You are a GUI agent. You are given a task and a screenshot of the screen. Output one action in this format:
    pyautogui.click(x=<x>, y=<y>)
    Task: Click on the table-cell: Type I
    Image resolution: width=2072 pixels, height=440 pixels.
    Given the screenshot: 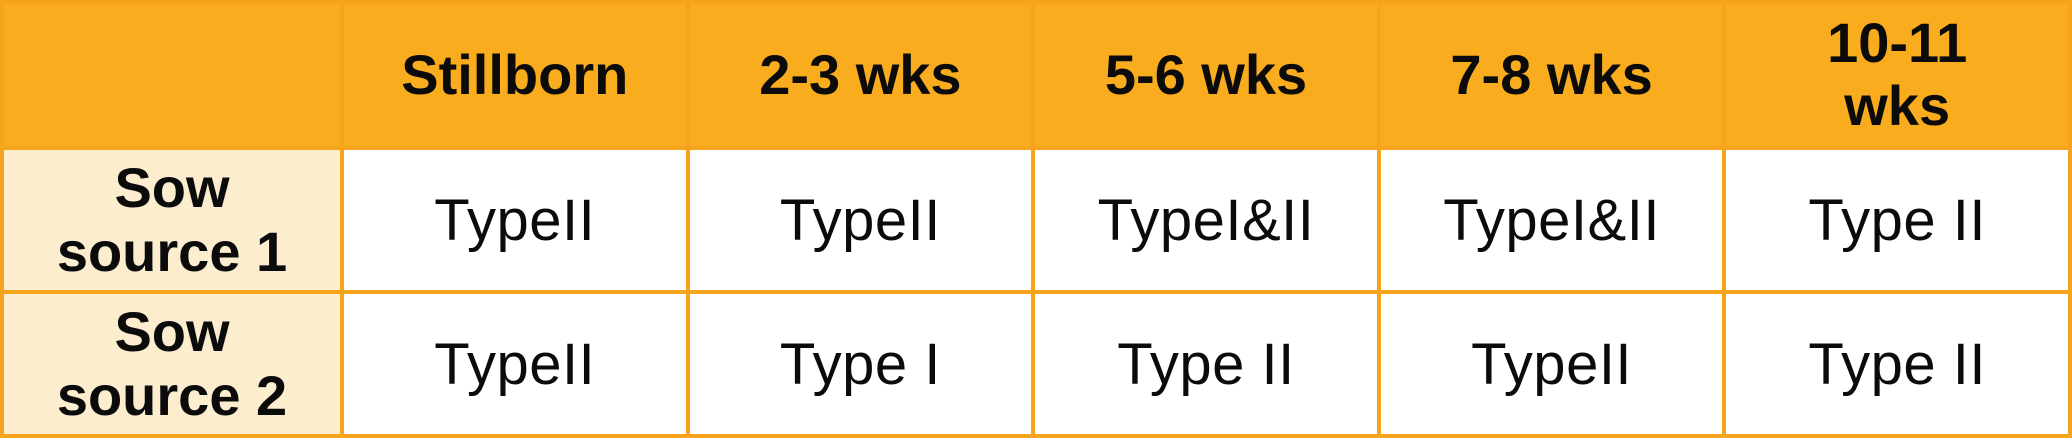 What is the action you would take?
    pyautogui.click(x=860, y=364)
    